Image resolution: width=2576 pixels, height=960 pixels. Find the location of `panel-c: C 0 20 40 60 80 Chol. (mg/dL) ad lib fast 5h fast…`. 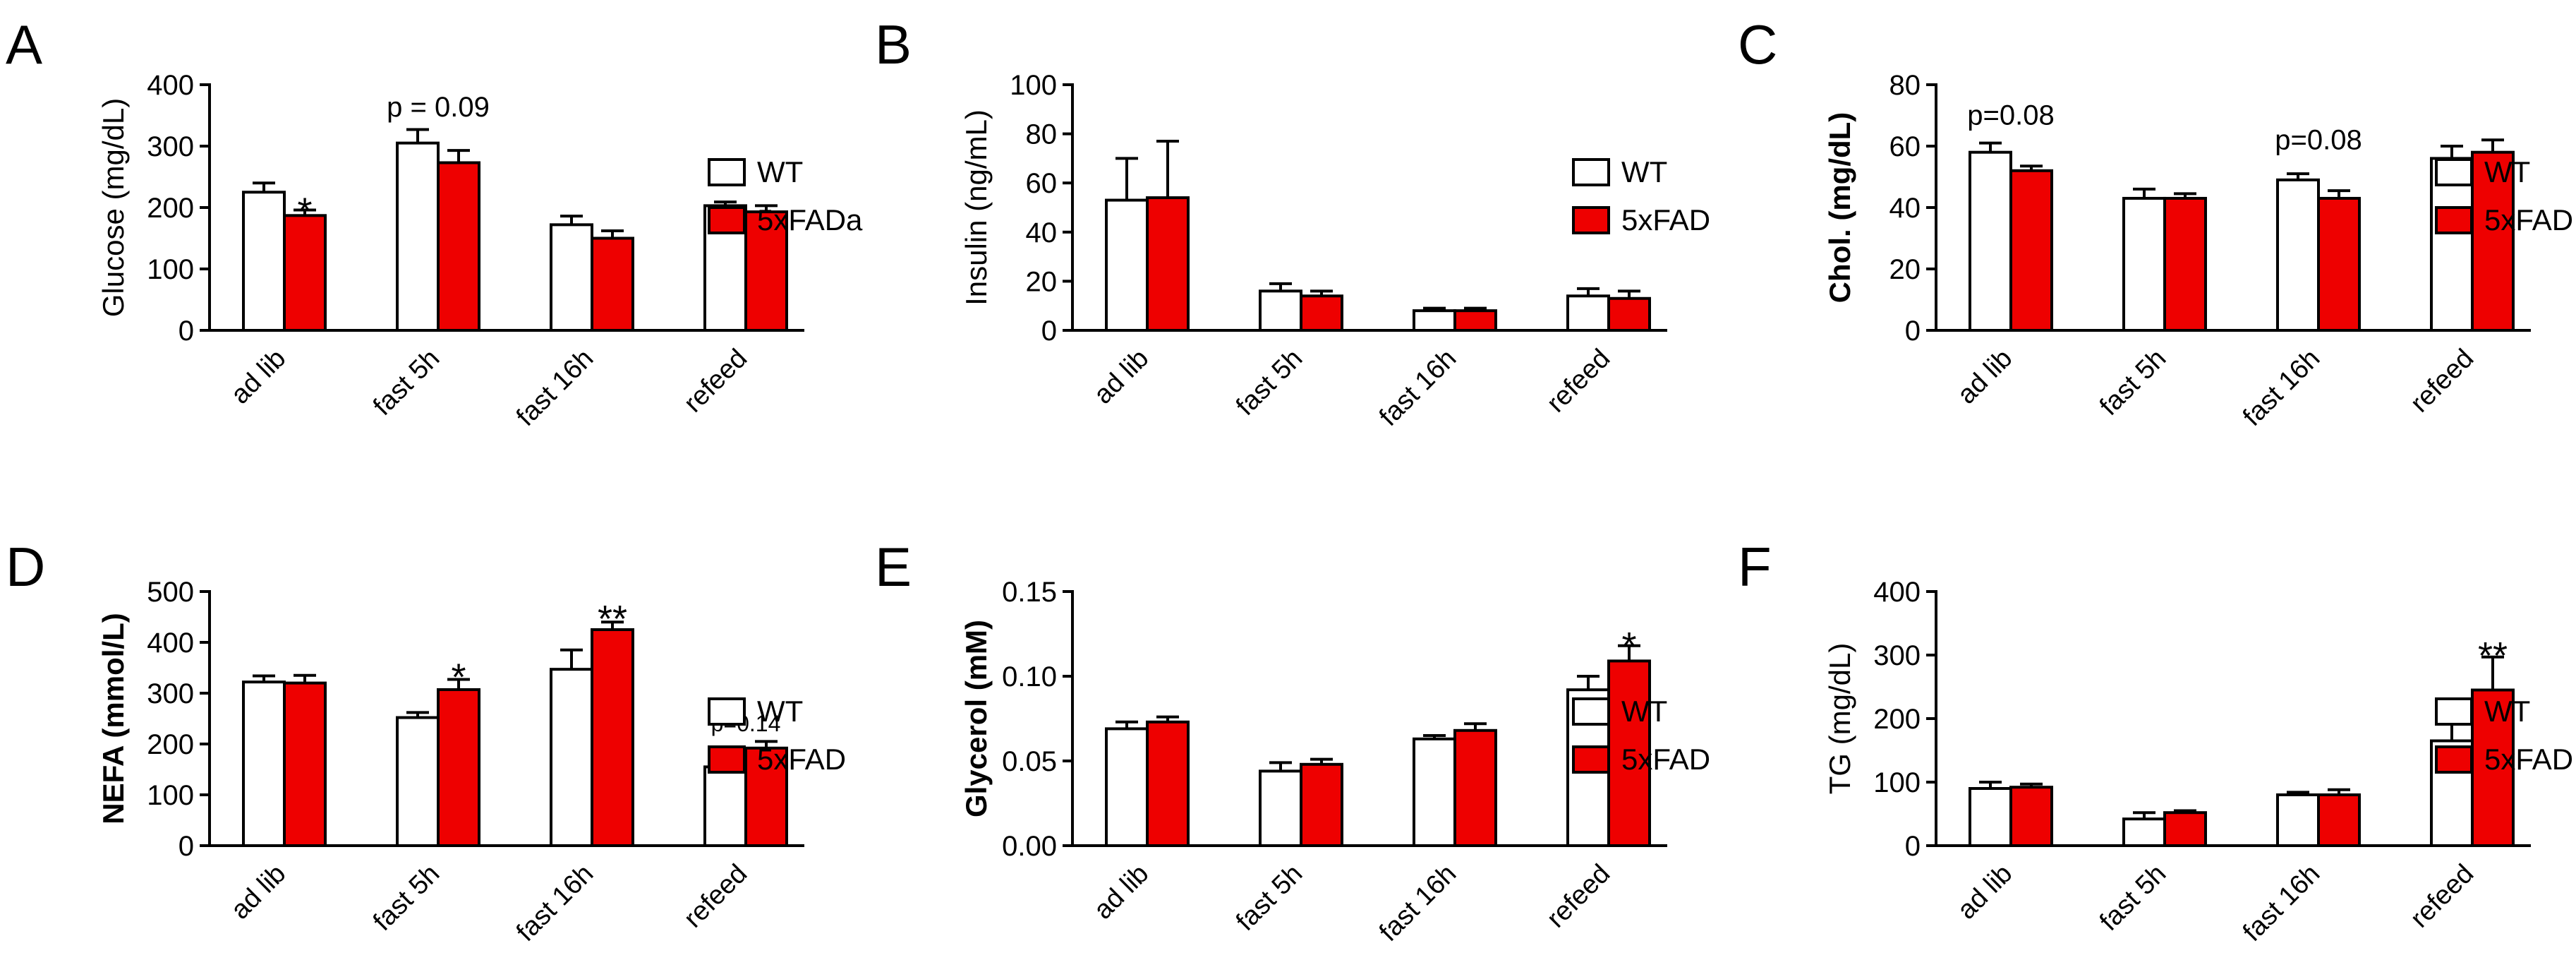

panel-c: C 0 20 40 60 80 Chol. (mg/dL) ad lib fast 5h fast… is located at coordinates (2155, 223).